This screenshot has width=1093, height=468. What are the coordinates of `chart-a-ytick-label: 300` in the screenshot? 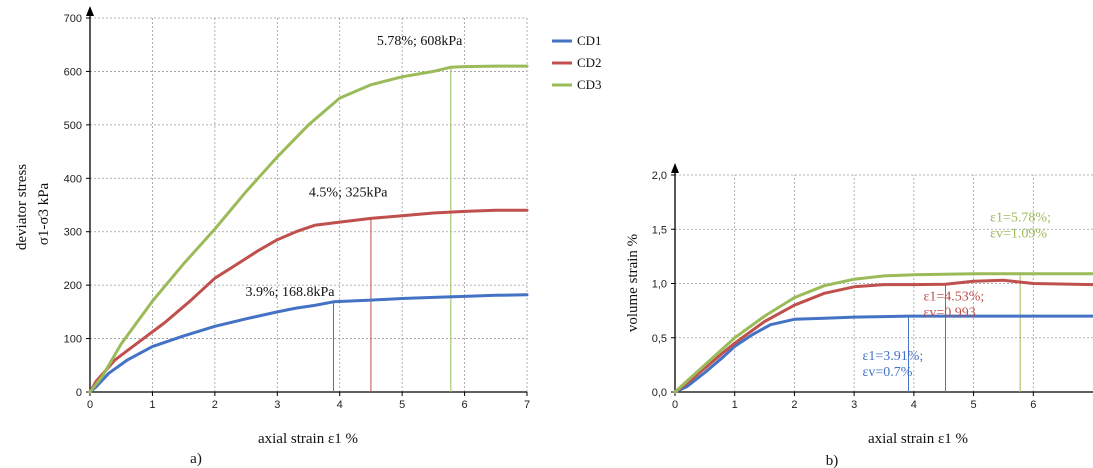 It's located at (73, 233).